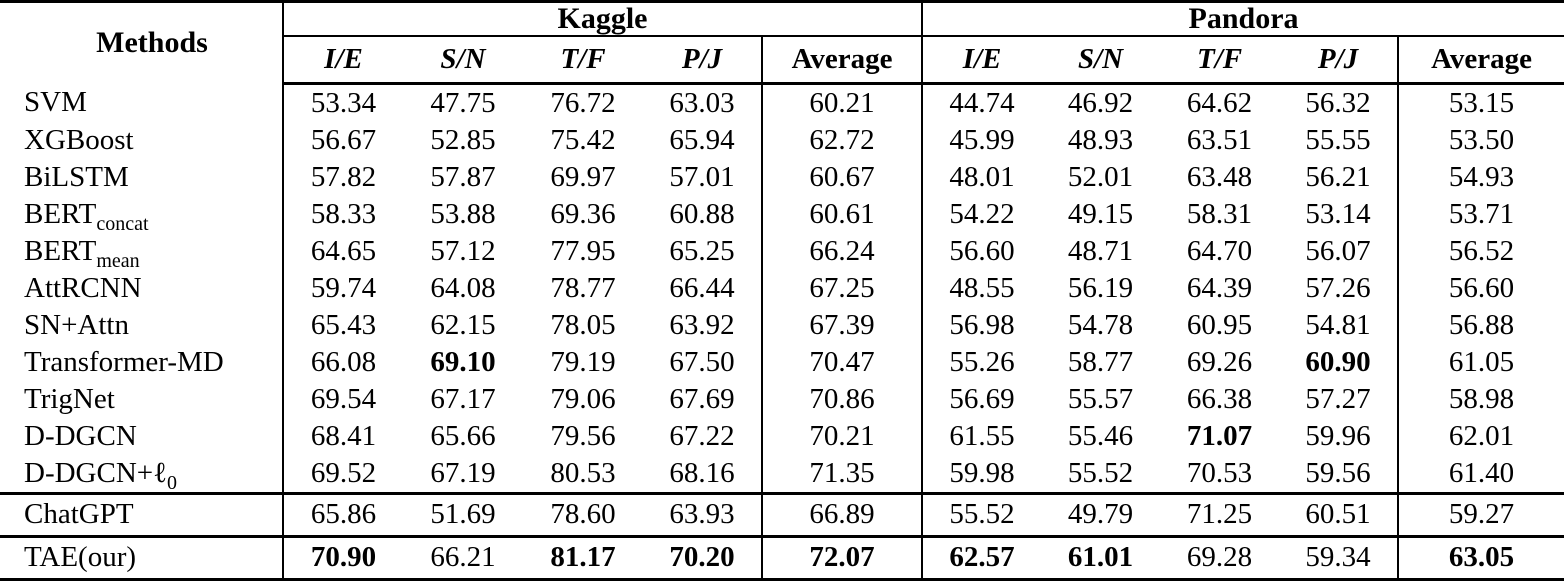 Image resolution: width=1564 pixels, height=582 pixels. What do you see at coordinates (463, 398) in the screenshot?
I see `kaggle-sn-value: 67.17` at bounding box center [463, 398].